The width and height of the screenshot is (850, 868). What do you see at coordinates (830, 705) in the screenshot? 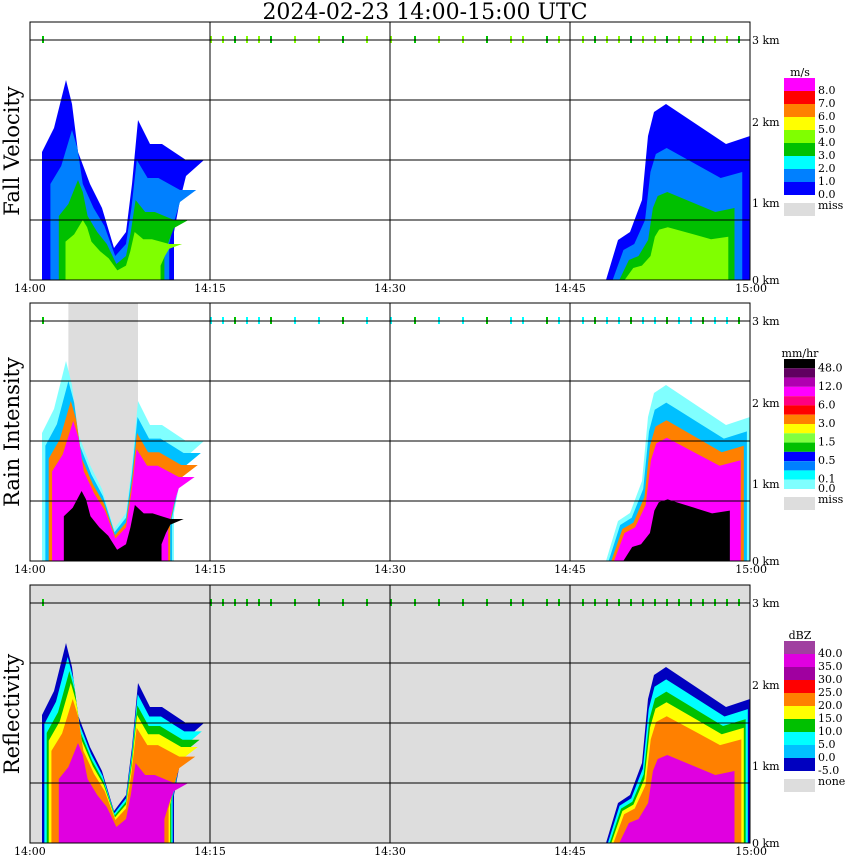
I see `legend-value: 20.0` at bounding box center [830, 705].